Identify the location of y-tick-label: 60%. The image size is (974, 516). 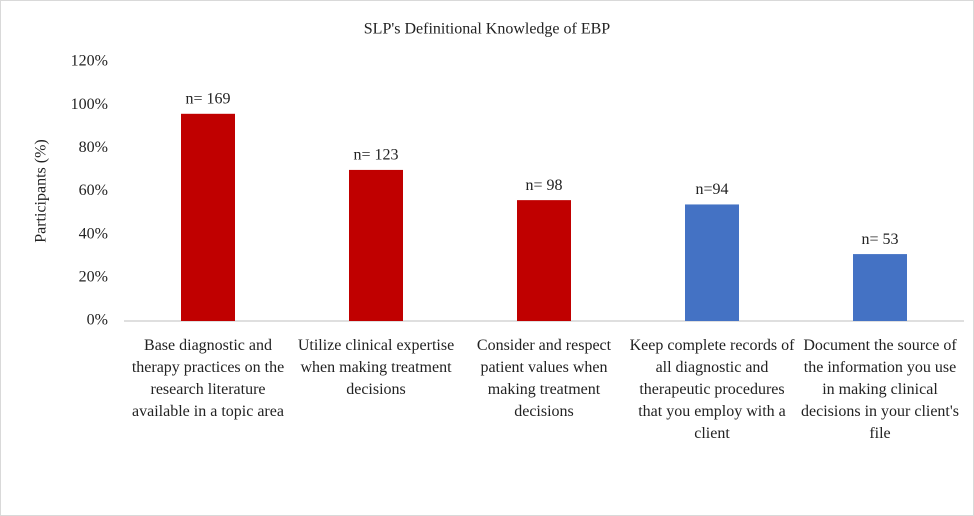
(93, 190).